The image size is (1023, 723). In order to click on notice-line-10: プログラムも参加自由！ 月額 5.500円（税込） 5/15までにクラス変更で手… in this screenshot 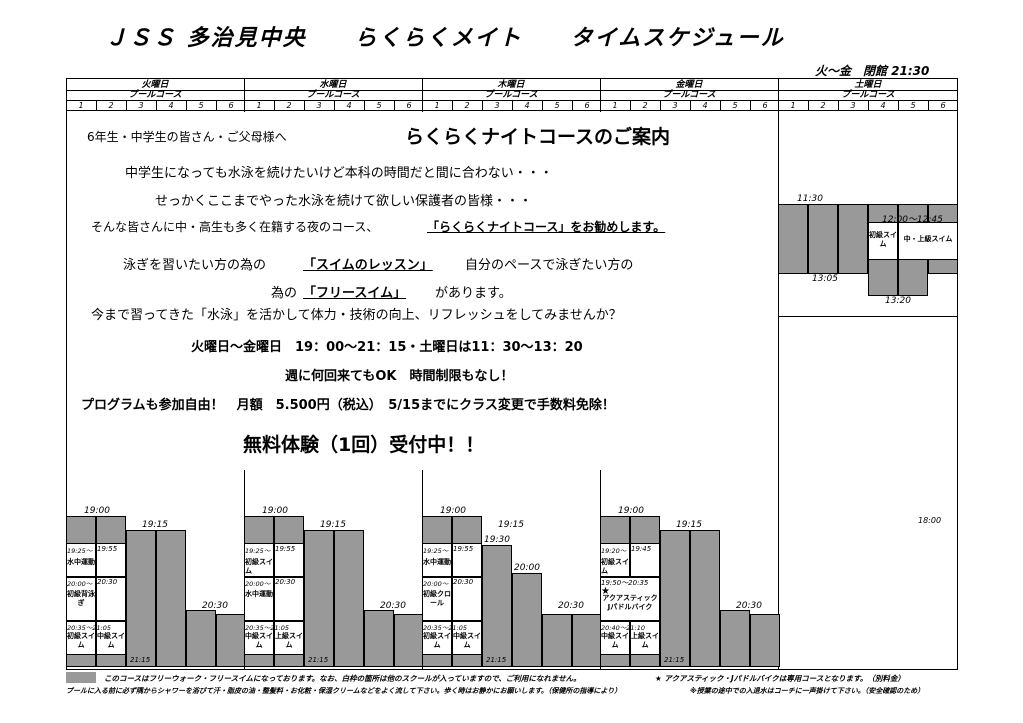, I will do `click(348, 405)`.